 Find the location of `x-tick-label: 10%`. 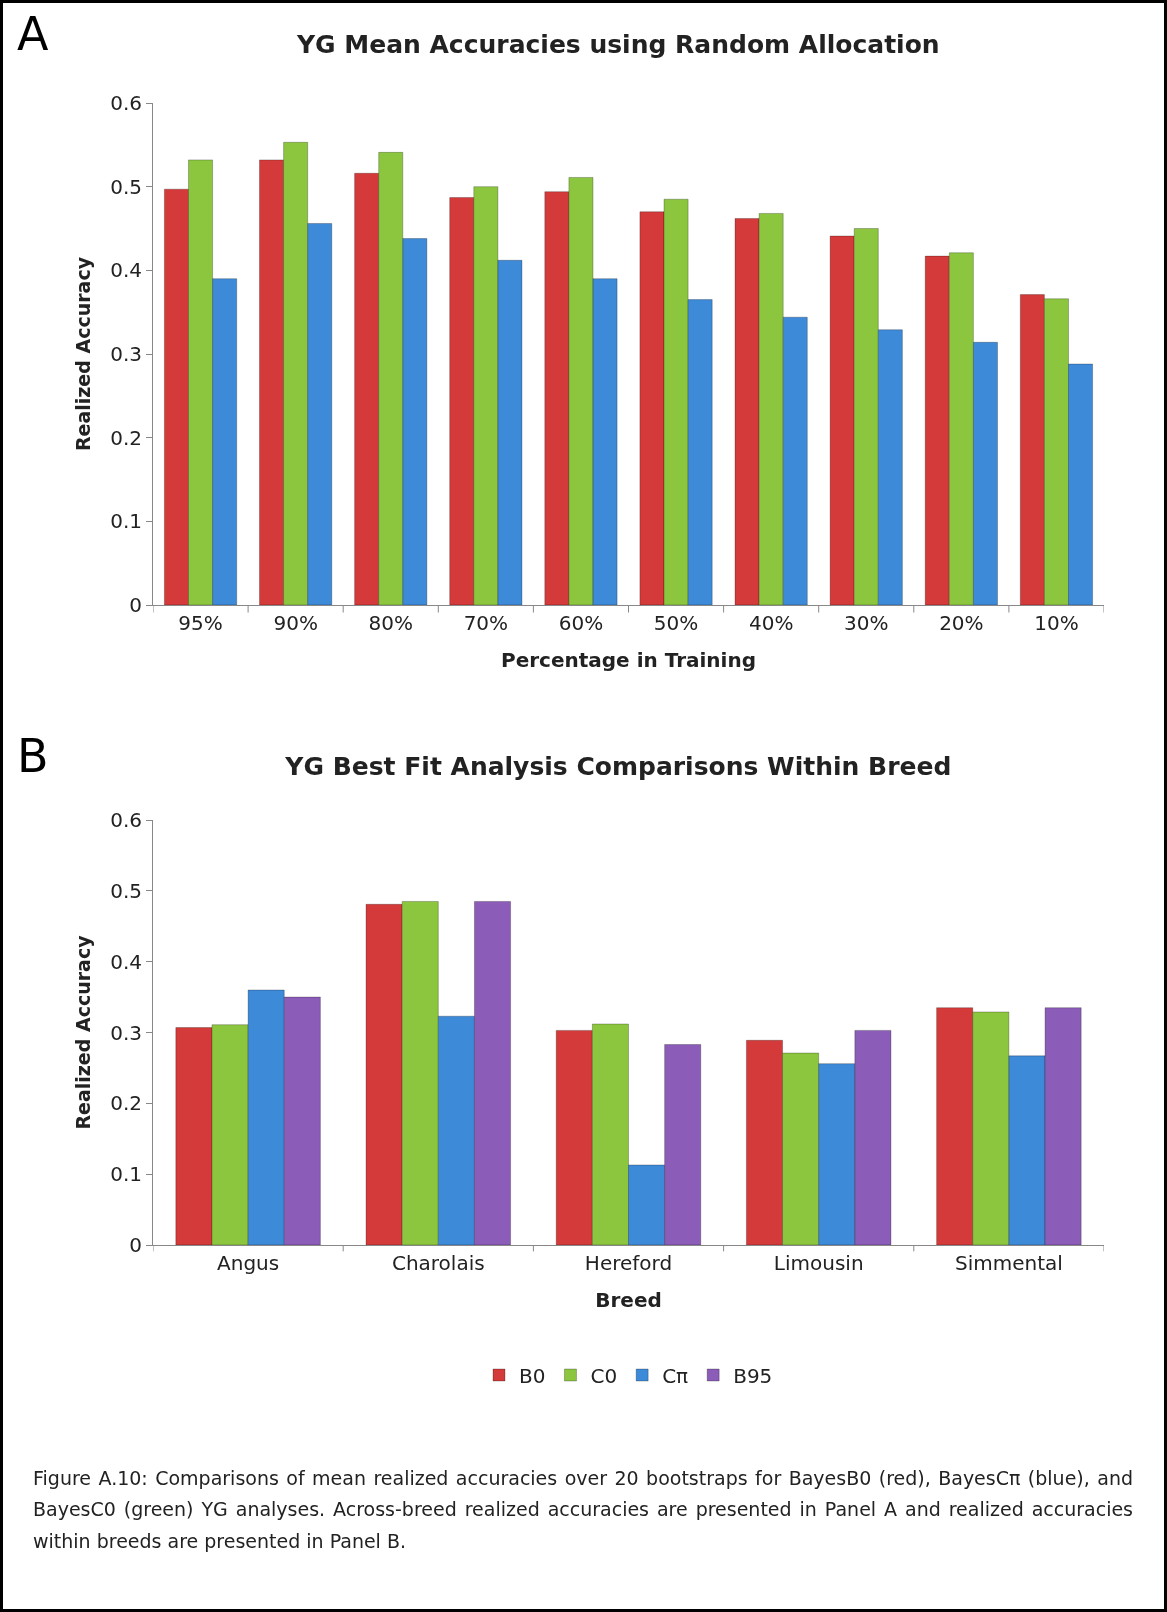

x-tick-label: 10% is located at coordinates (1056, 623).